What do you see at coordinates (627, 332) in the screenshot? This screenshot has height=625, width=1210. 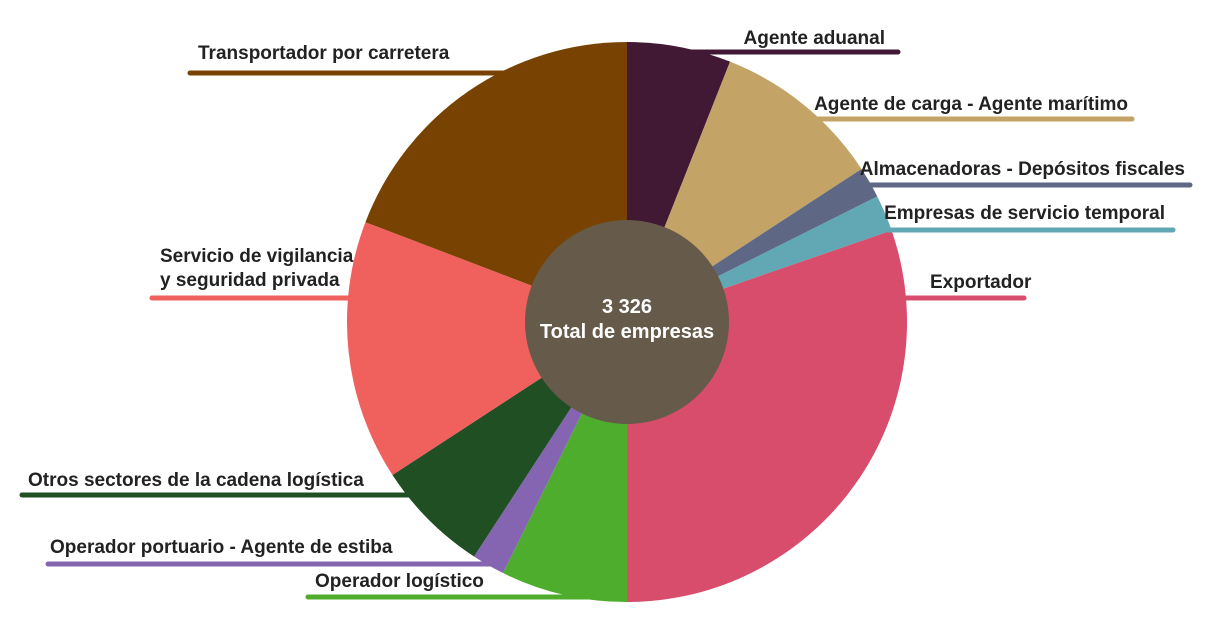 I see `center-label: Total de empresas` at bounding box center [627, 332].